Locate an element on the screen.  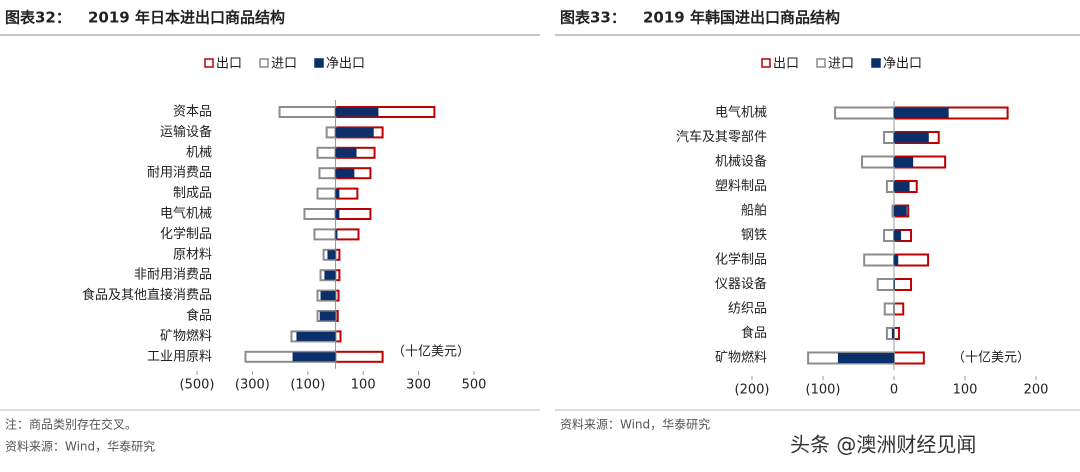
y-tick-label: 机械设备 is located at coordinates (741, 162).